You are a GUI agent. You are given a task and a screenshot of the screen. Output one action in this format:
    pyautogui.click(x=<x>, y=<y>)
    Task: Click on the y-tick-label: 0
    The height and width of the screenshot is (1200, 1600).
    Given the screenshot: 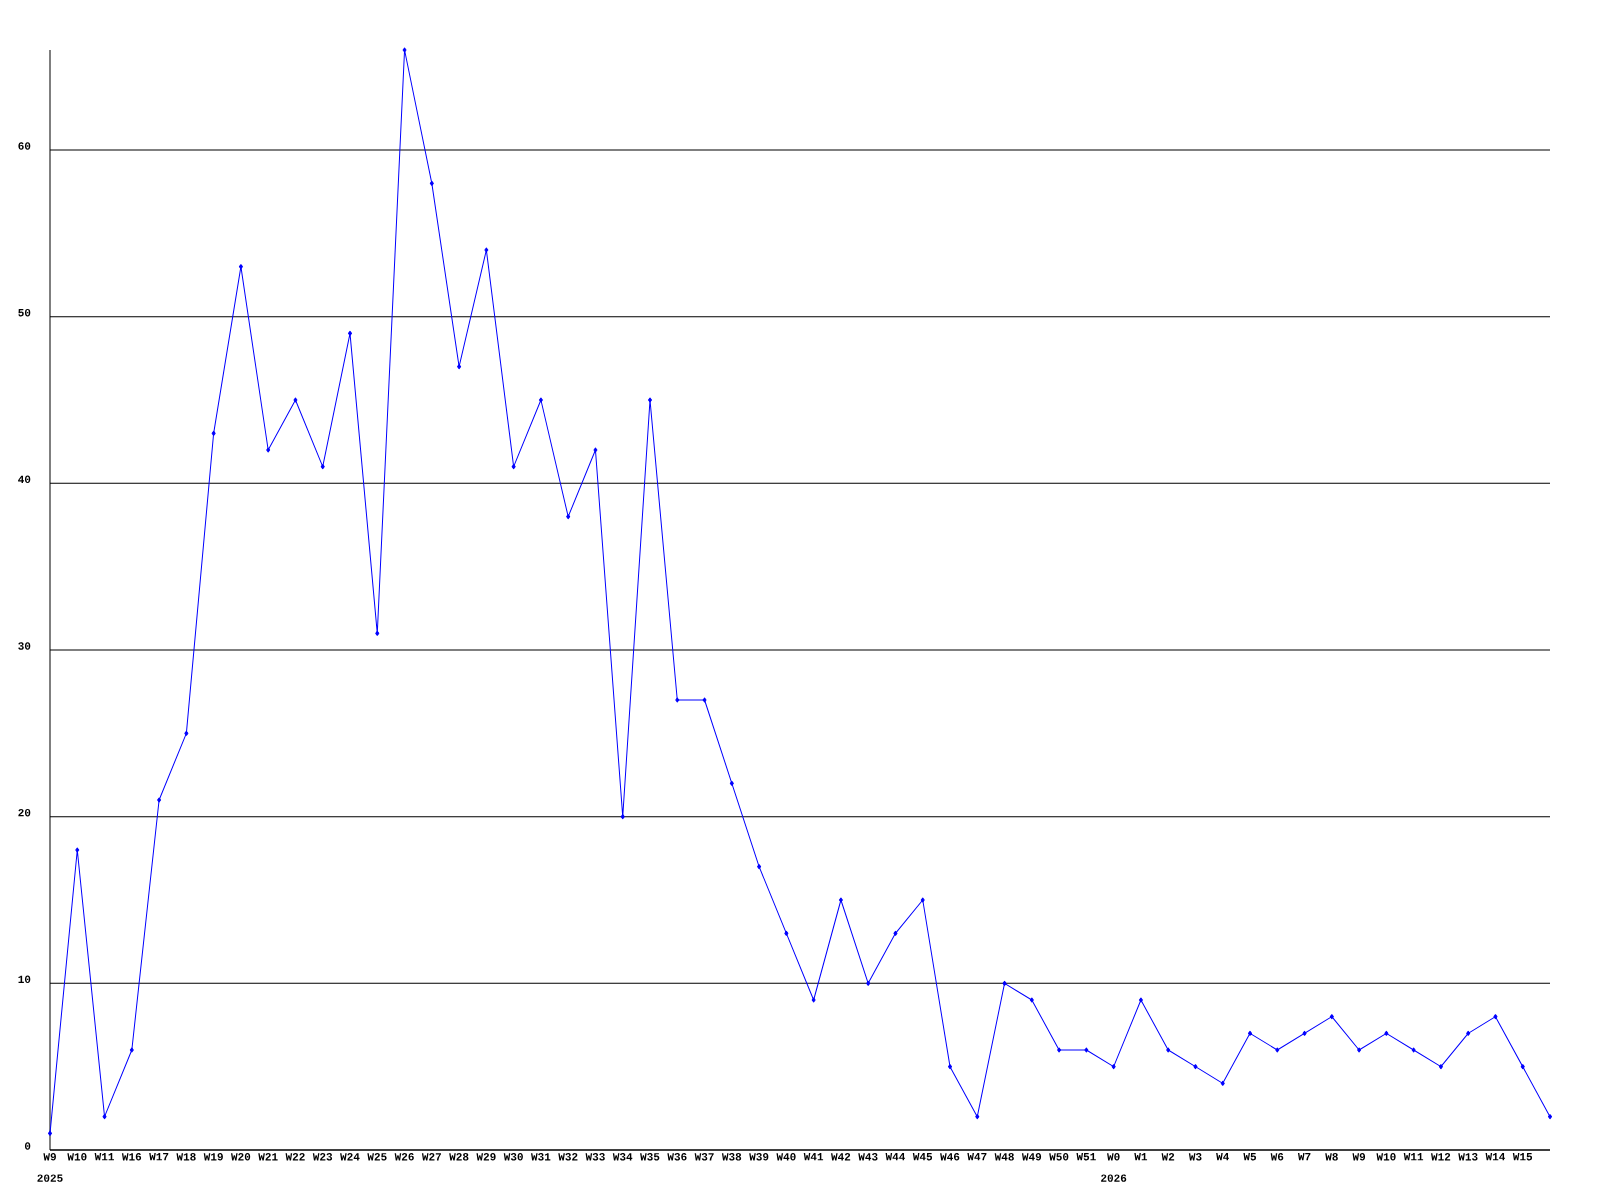 What is the action you would take?
    pyautogui.click(x=27, y=1146)
    